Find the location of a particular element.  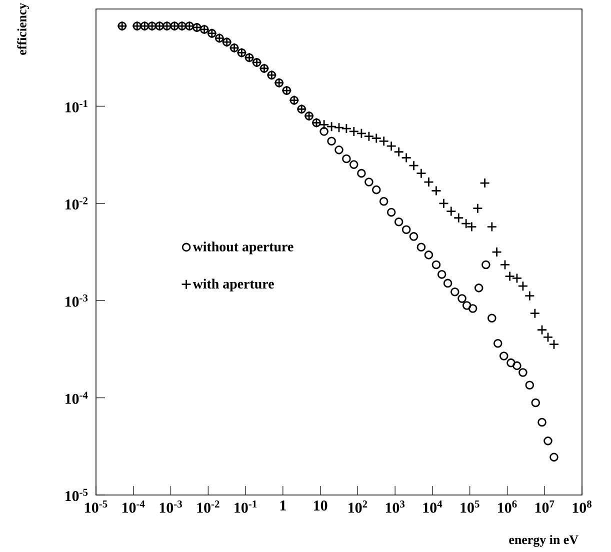

x-tick-label: 10$^{-3}$ is located at coordinates (171, 506).